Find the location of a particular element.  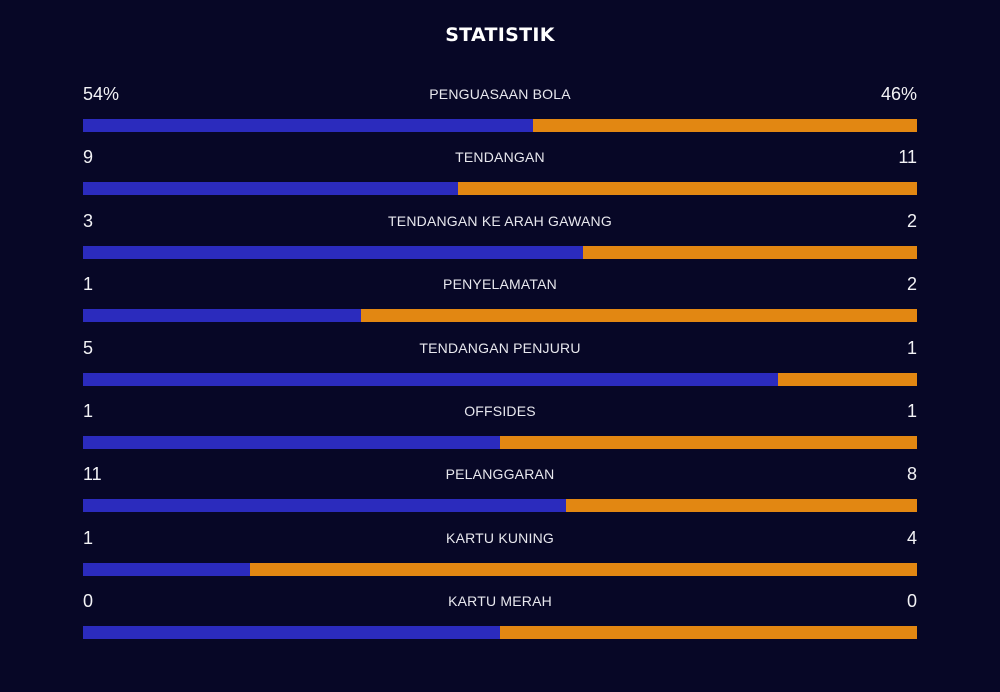

stat-header: 1 OFFSIDES 1 is located at coordinates (500, 411).